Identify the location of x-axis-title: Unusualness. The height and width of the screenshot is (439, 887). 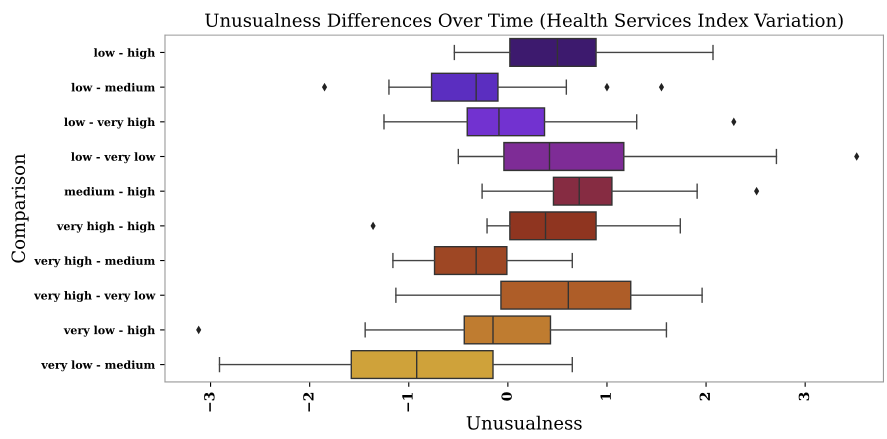
(524, 423).